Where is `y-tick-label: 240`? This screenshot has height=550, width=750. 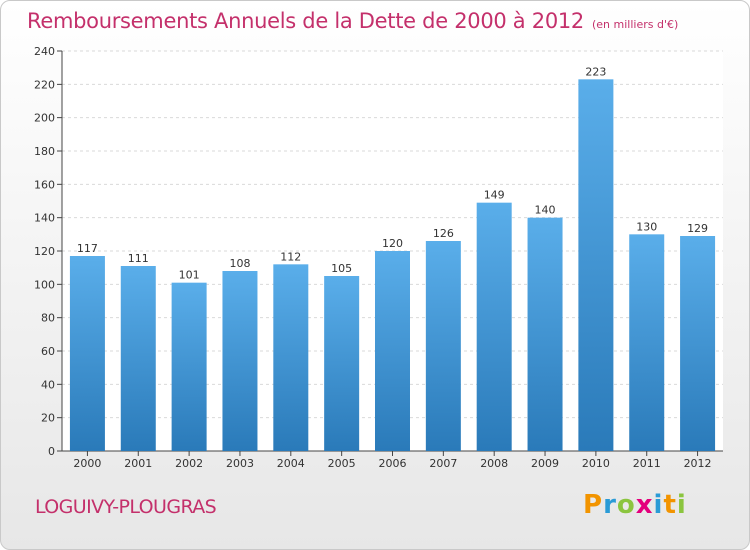 y-tick-label: 240 is located at coordinates (44, 51).